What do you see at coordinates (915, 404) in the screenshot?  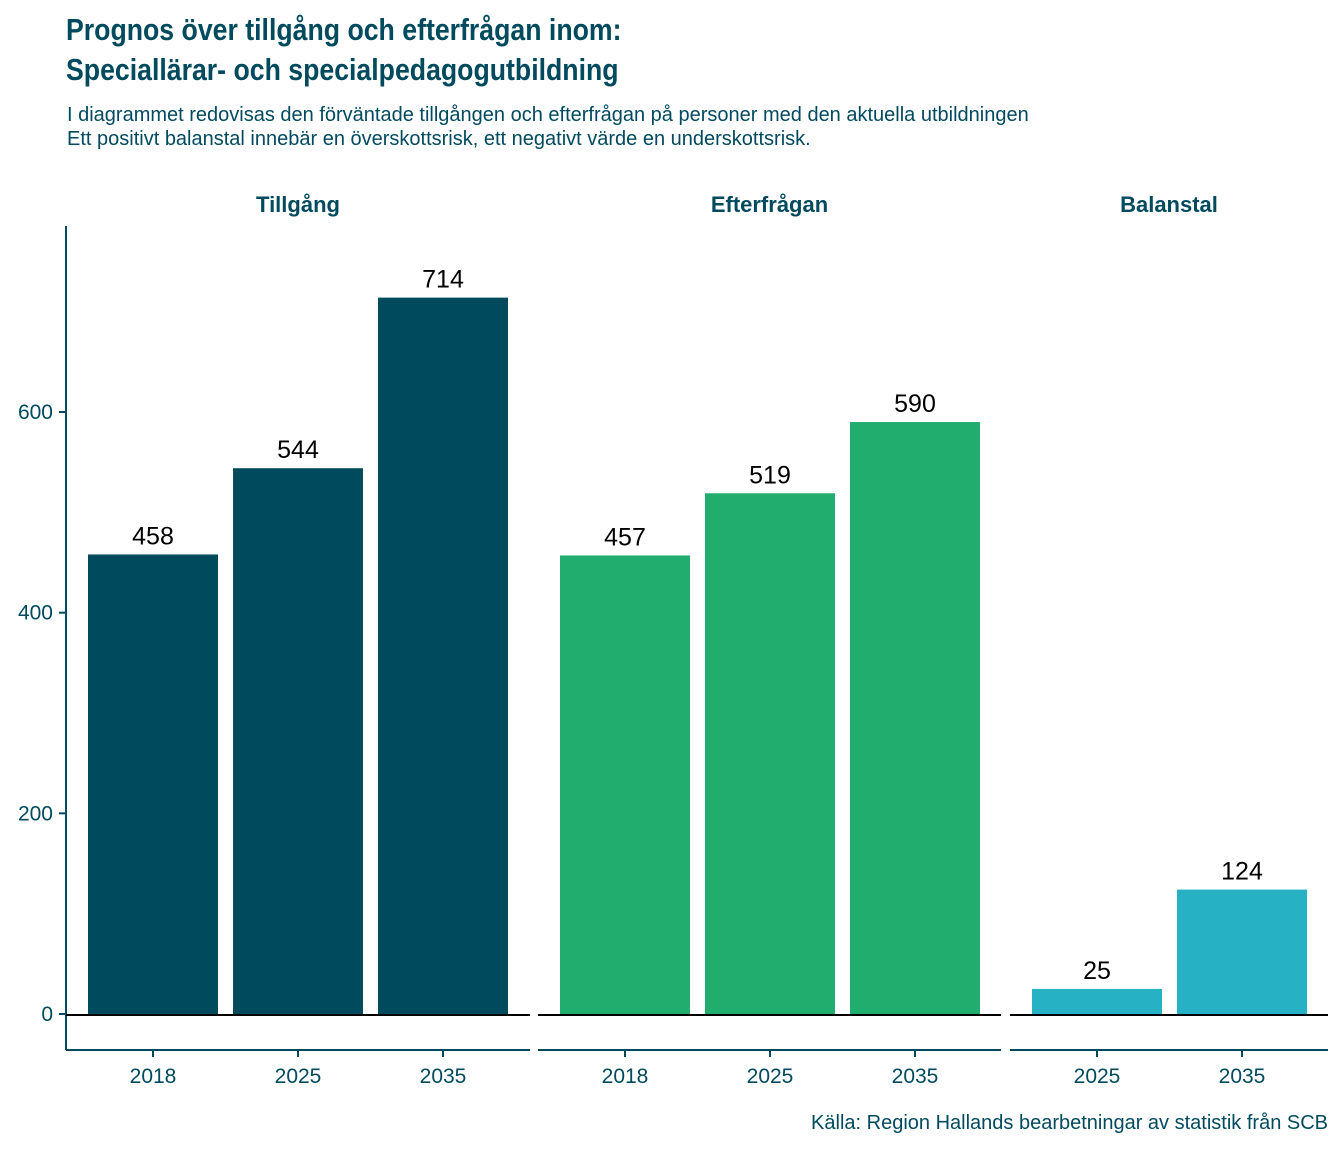 I see `data-label: 590` at bounding box center [915, 404].